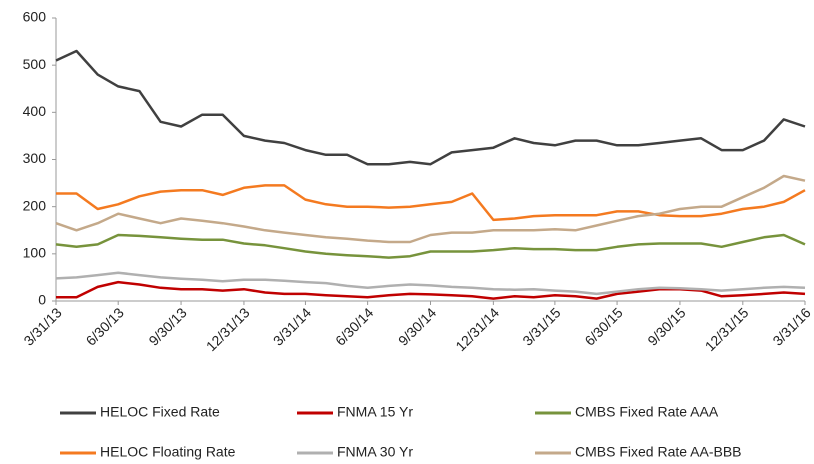  What do you see at coordinates (666, 326) in the screenshot?
I see `x-tick-label: 9/30/15` at bounding box center [666, 326].